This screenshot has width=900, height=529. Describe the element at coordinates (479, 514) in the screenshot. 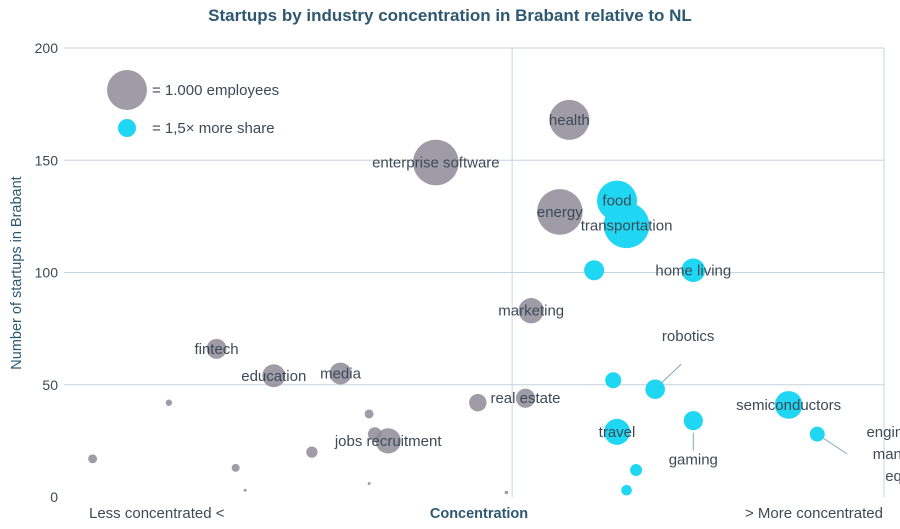

I see `x-axis-title: Concentration` at that location.